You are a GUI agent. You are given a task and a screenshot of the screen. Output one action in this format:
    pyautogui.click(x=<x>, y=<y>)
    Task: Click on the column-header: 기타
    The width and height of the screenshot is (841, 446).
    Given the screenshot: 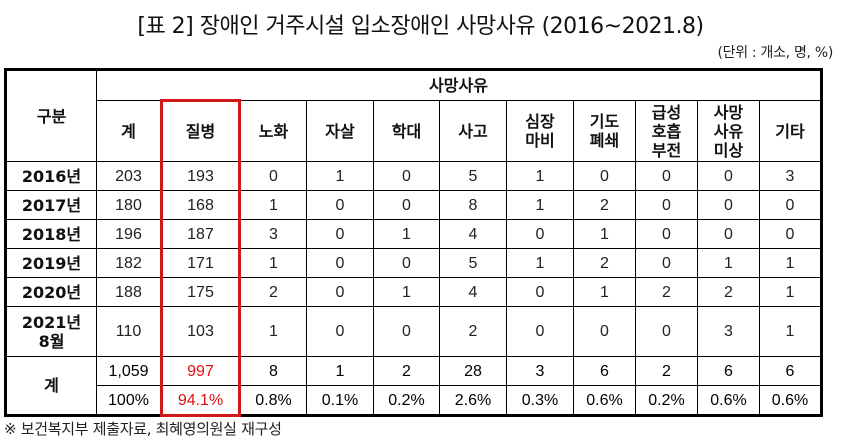 What is the action you would take?
    pyautogui.click(x=790, y=131)
    